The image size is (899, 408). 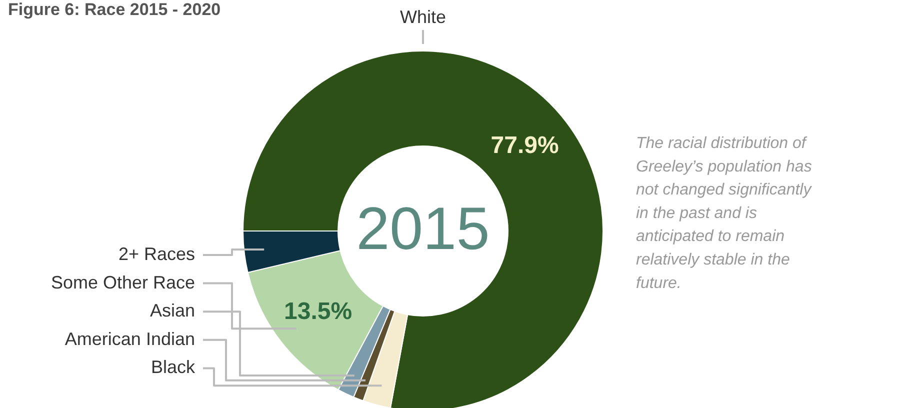 I want to click on data-label: 13.5%, so click(x=318, y=311).